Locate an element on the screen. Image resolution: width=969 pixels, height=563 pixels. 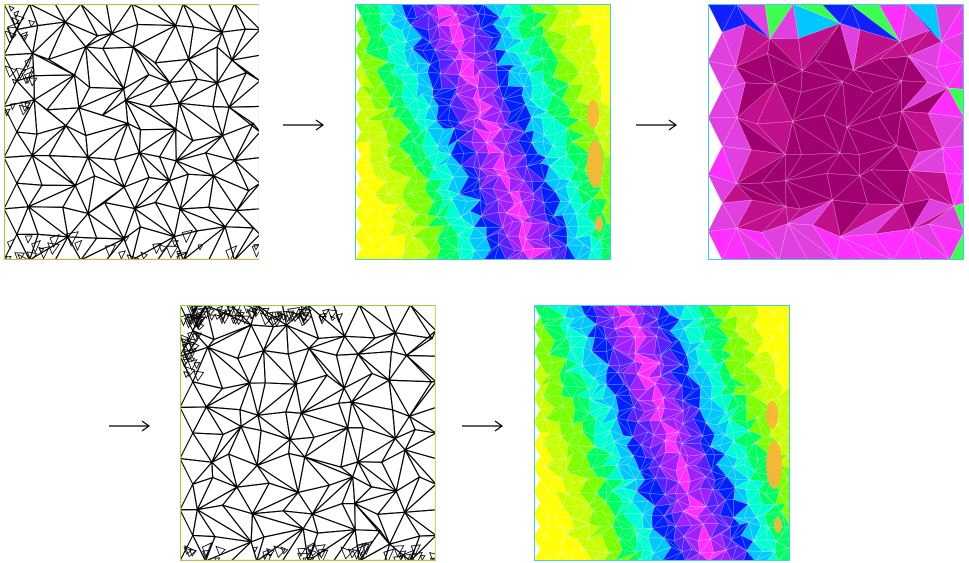
adapted-mesh-panel is located at coordinates (308, 433).